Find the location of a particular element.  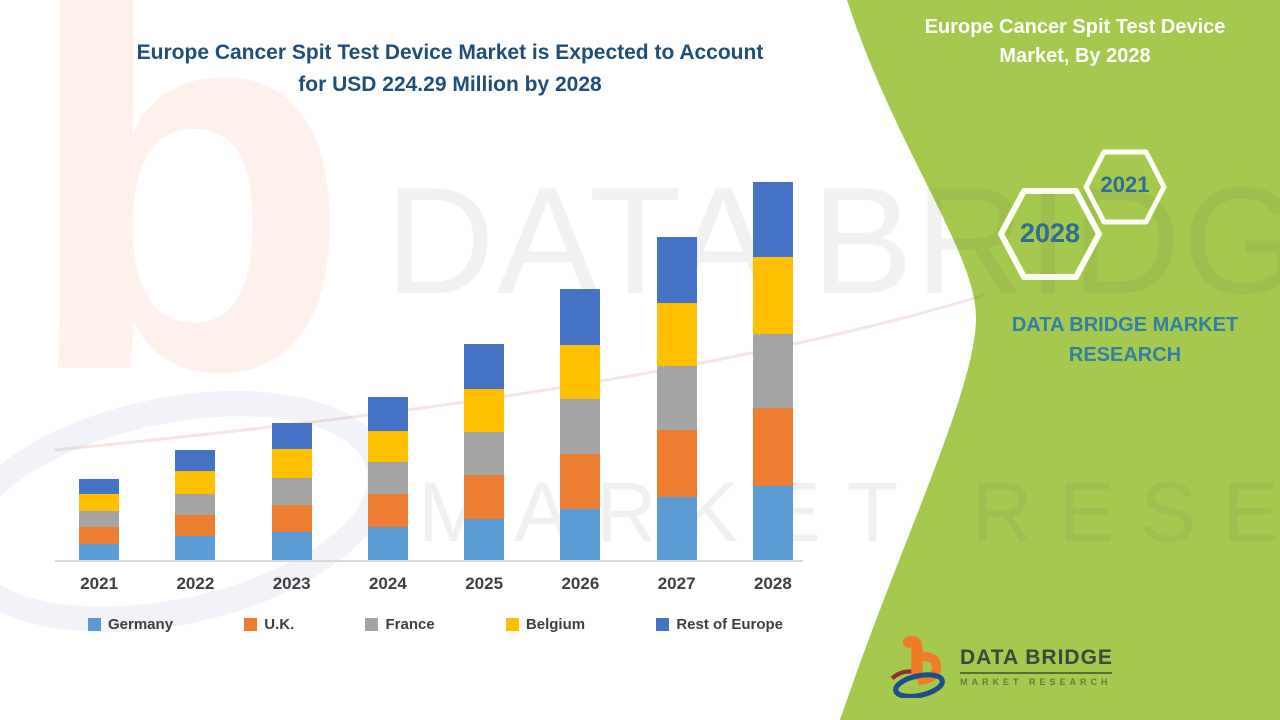

bar-stack-2026 is located at coordinates (580, 424).